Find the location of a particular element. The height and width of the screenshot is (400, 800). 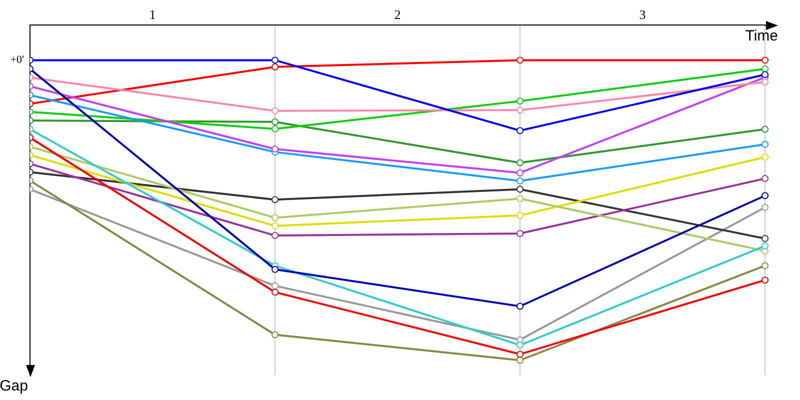

text: 3 is located at coordinates (642, 14).